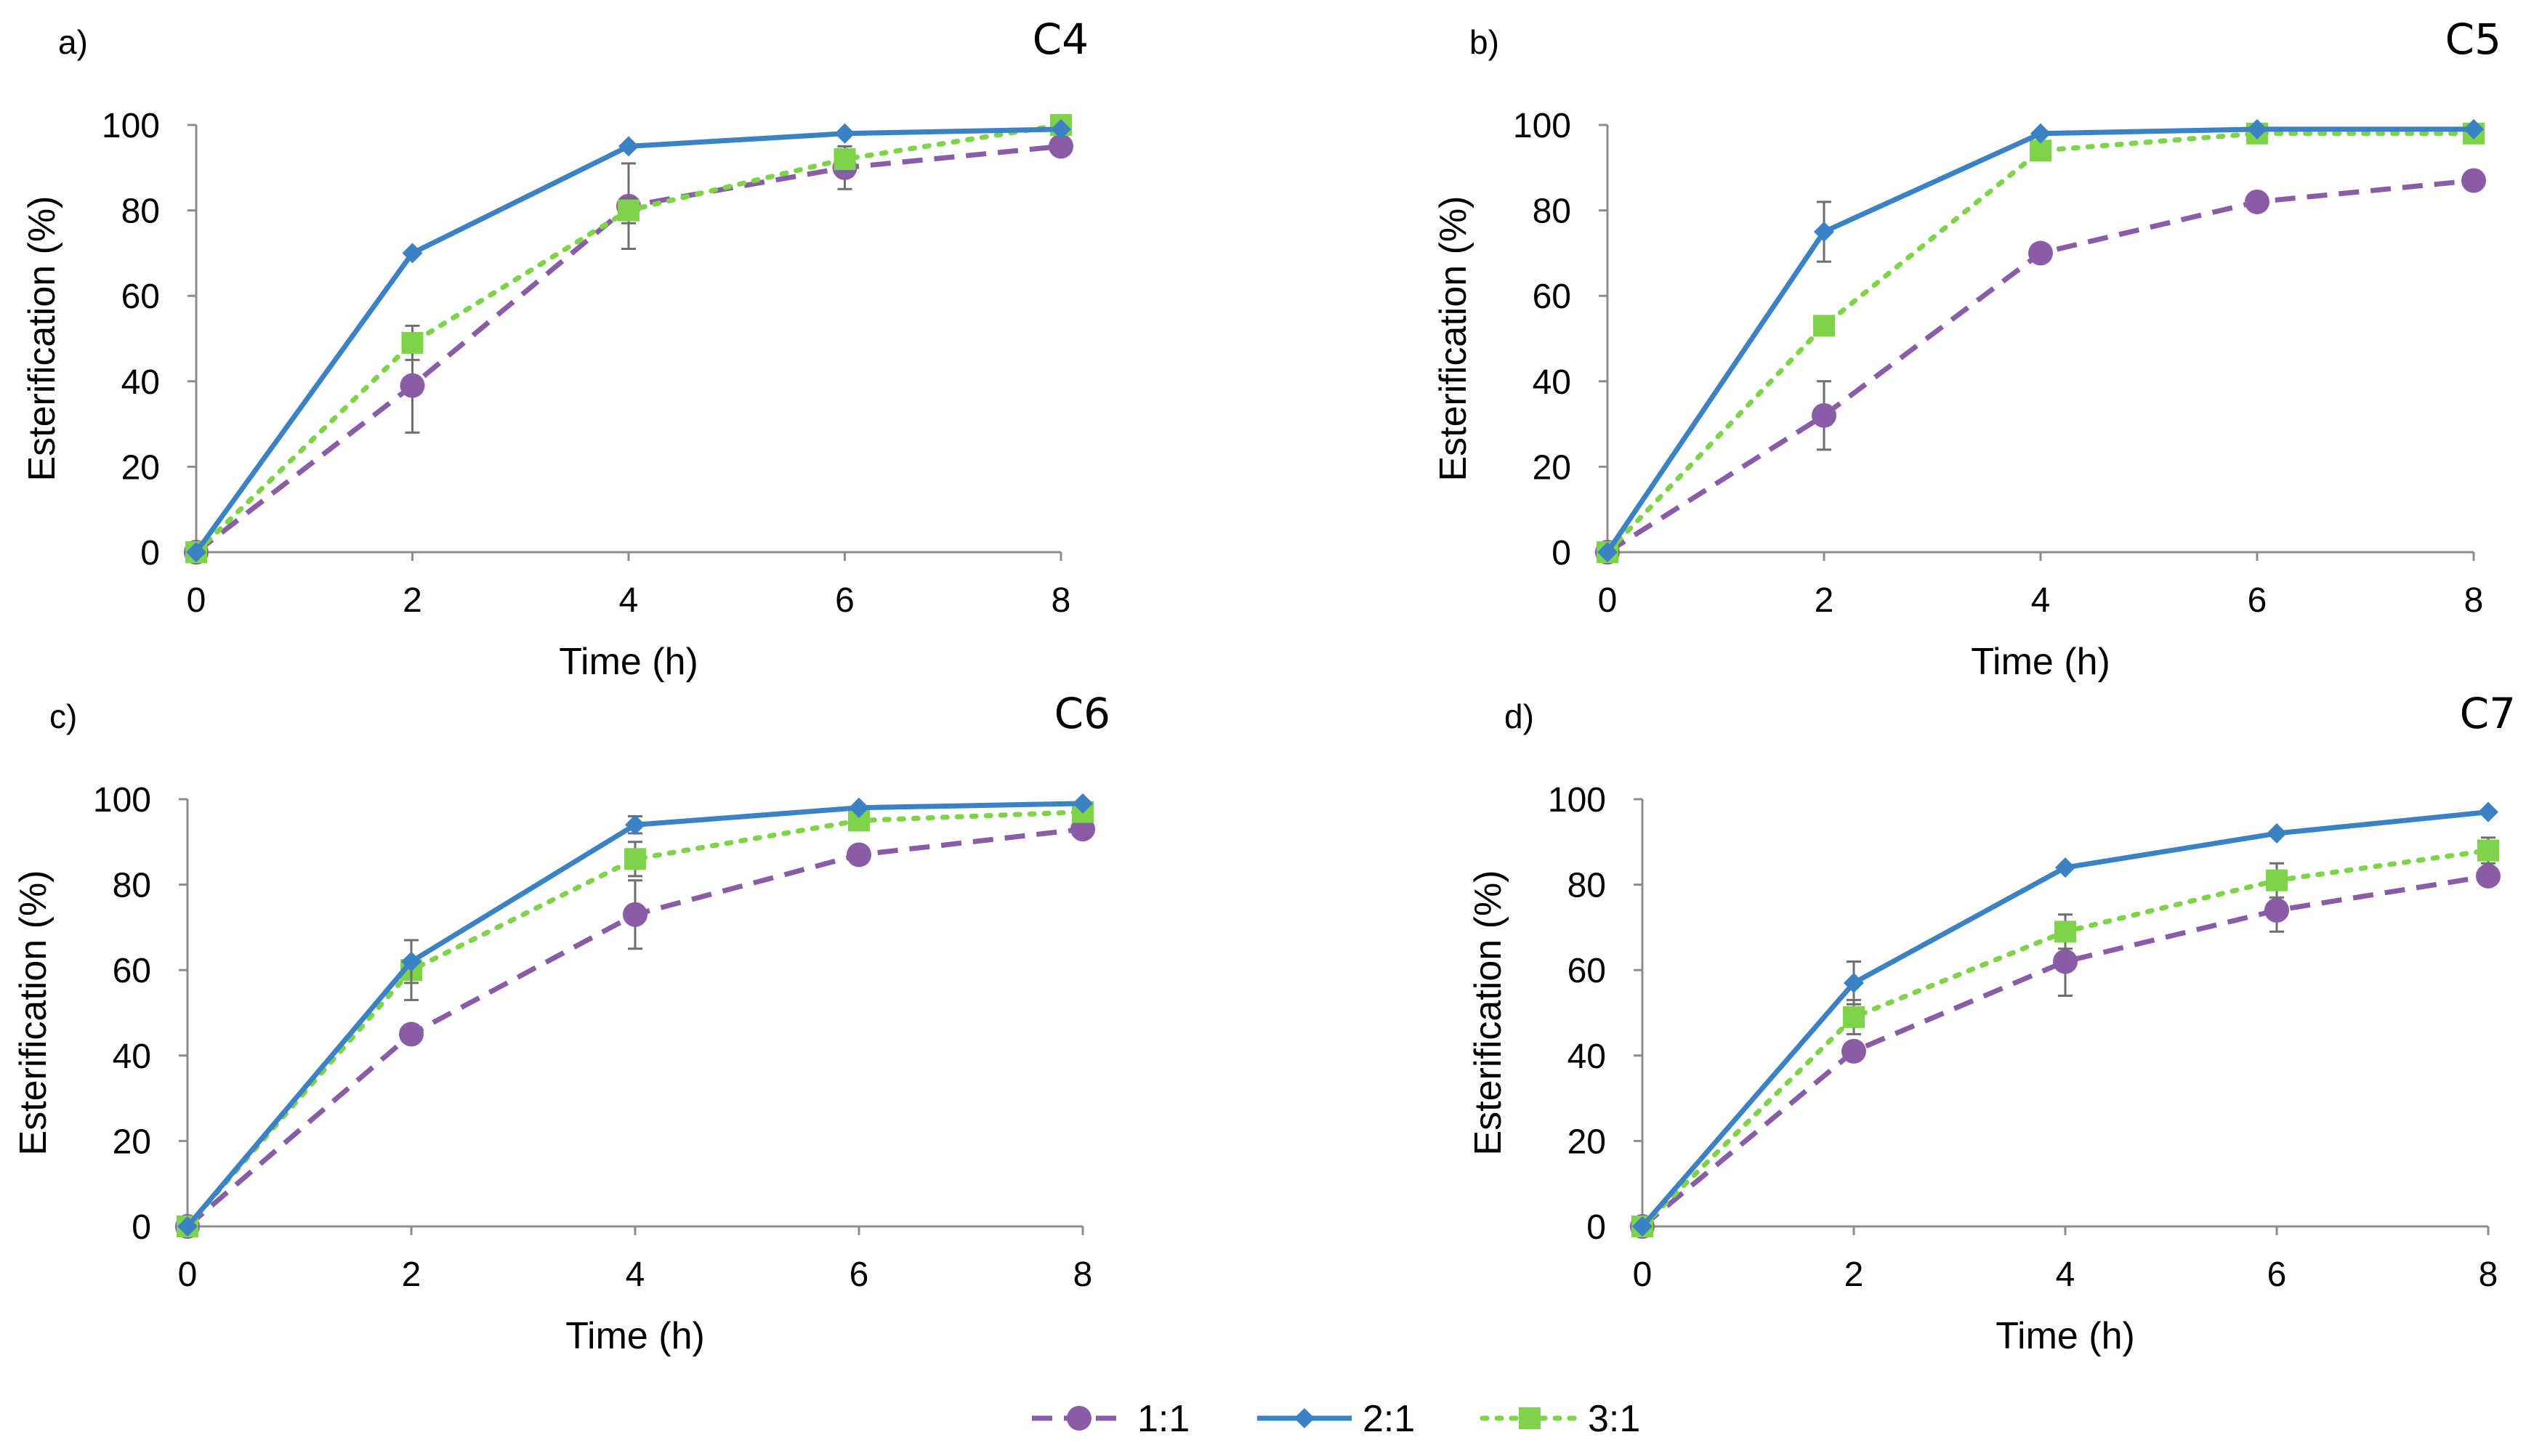 The width and height of the screenshot is (2526, 1456). I want to click on legend-label: 3:1, so click(1614, 1419).